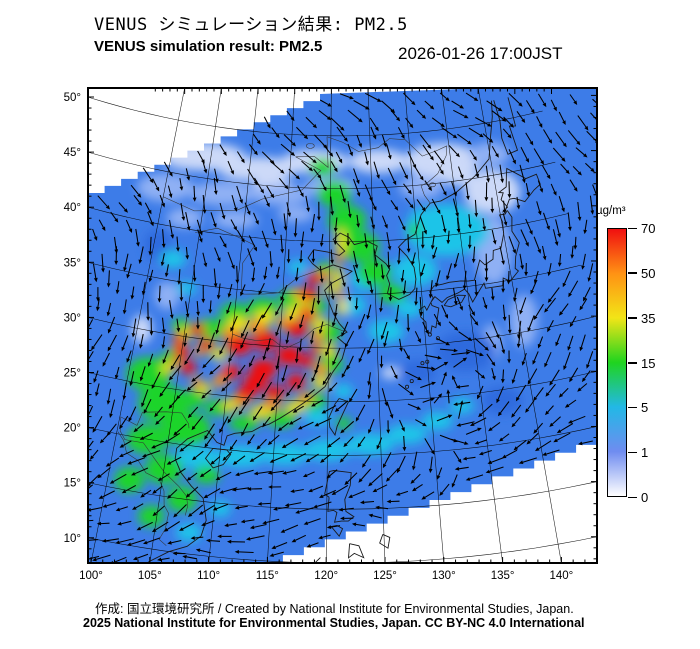  Describe the element at coordinates (648, 273) in the screenshot. I see `colorbar-tick-label: 50` at that location.